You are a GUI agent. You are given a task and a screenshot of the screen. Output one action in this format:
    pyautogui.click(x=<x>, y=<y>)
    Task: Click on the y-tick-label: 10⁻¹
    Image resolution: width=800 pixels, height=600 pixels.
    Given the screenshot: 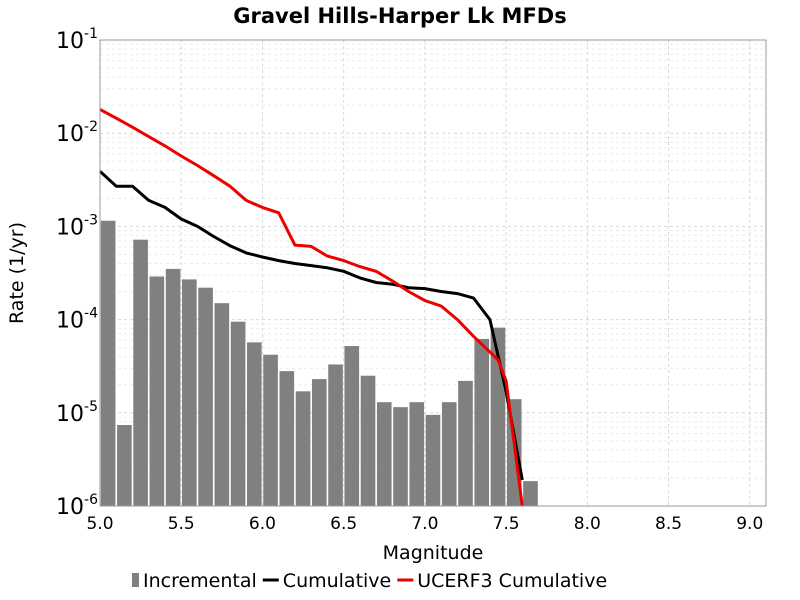 What is the action you would take?
    pyautogui.click(x=77, y=40)
    